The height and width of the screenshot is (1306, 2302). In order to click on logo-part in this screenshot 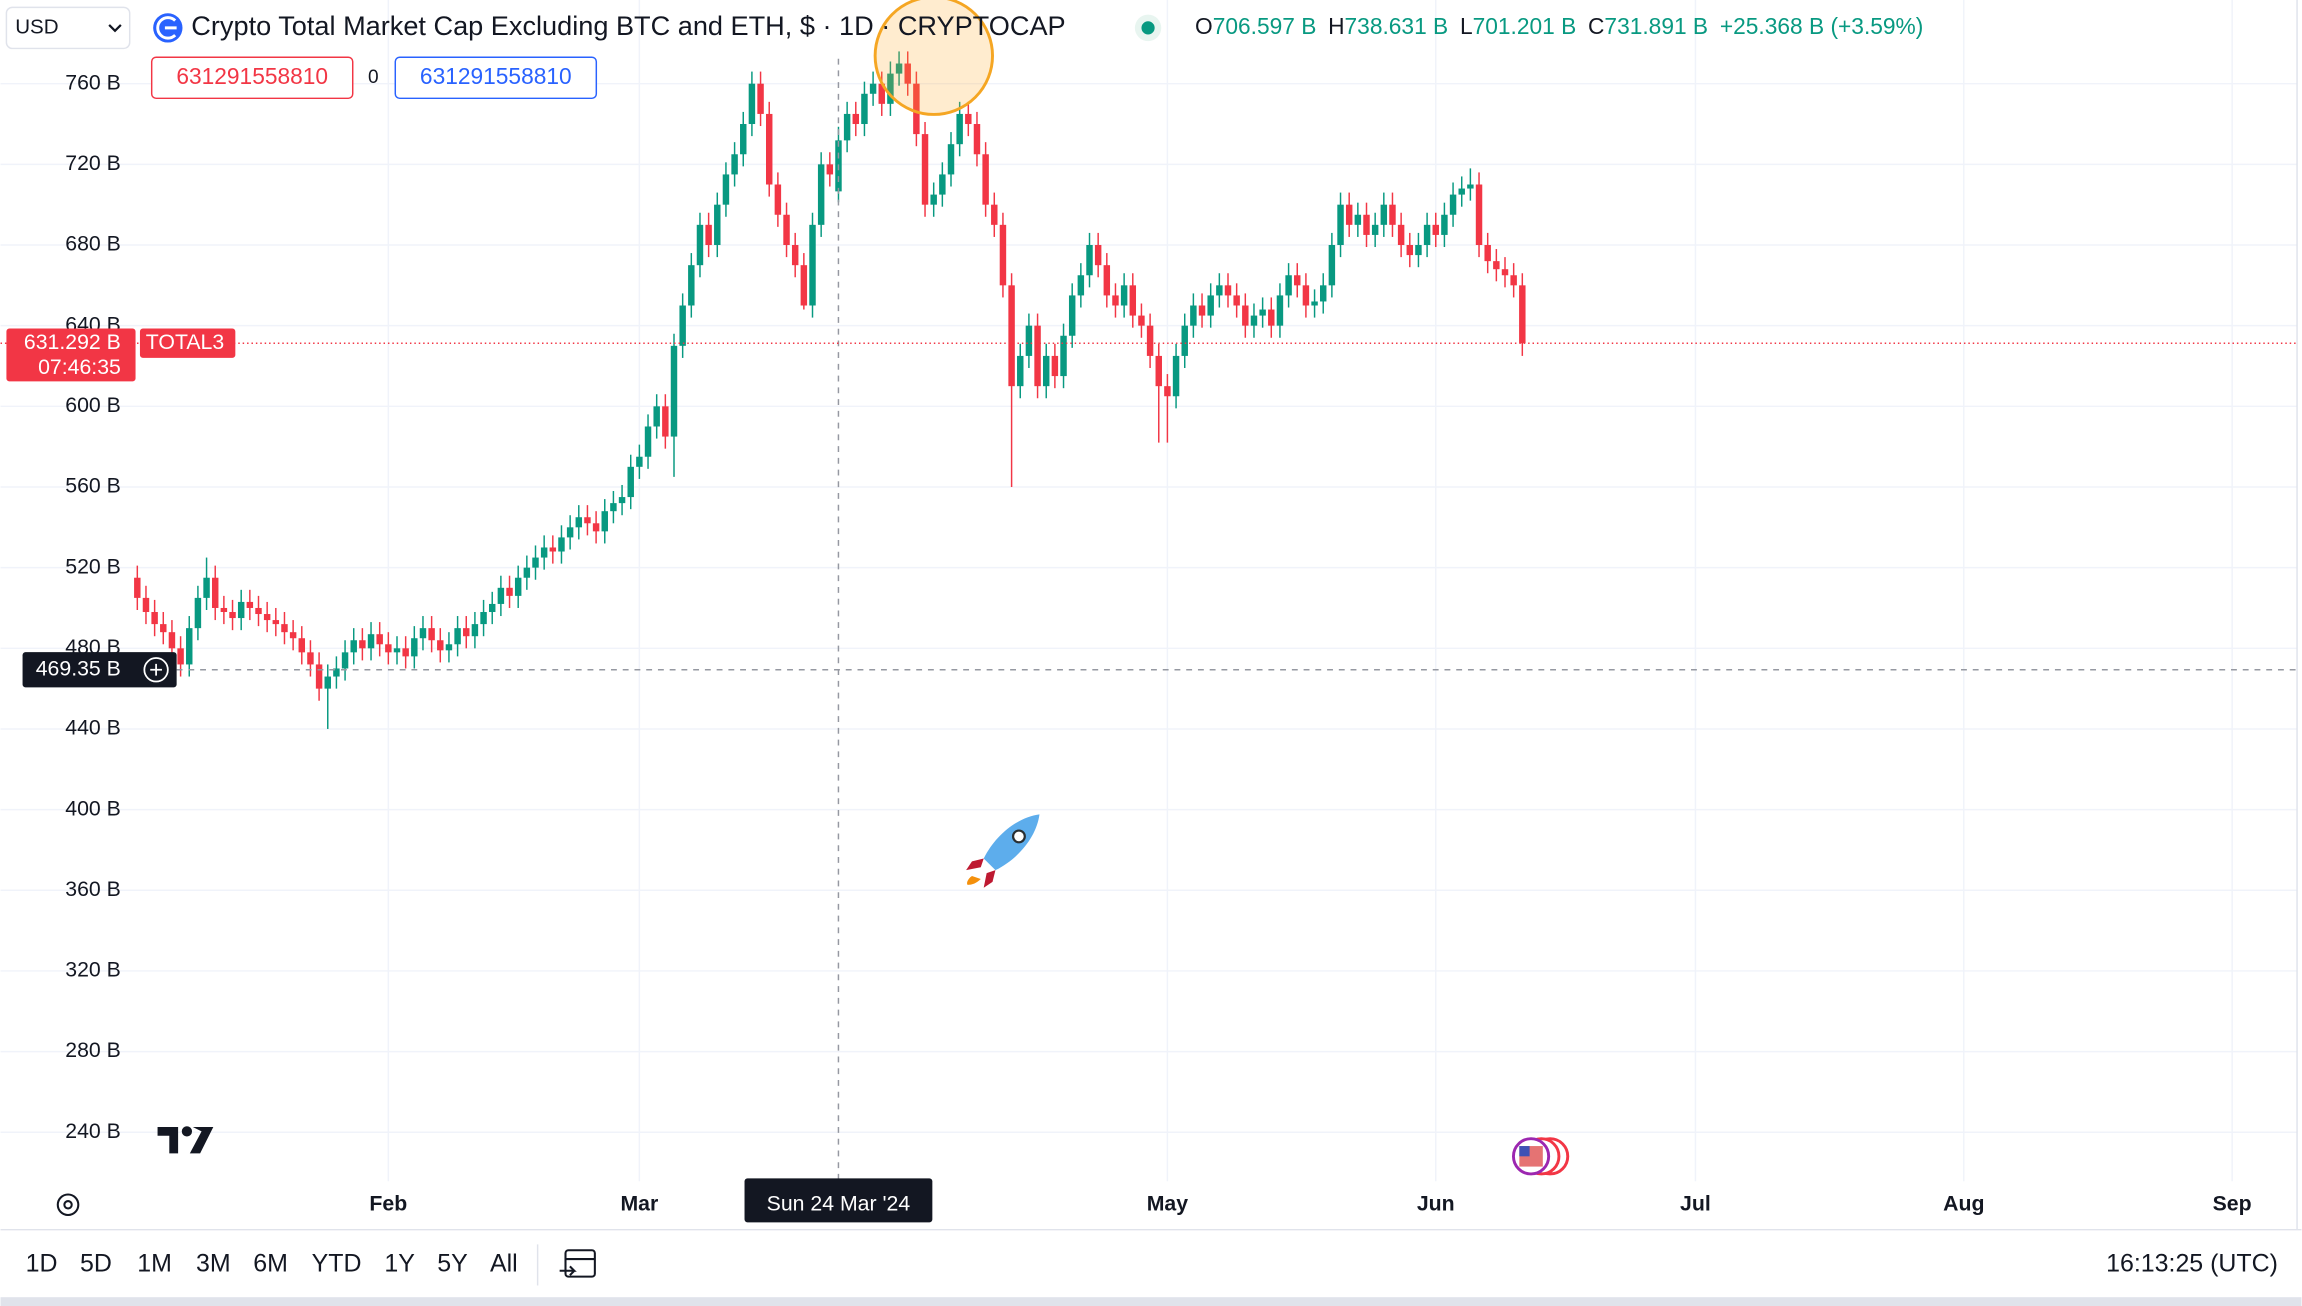, I will do `click(201, 1140)`.